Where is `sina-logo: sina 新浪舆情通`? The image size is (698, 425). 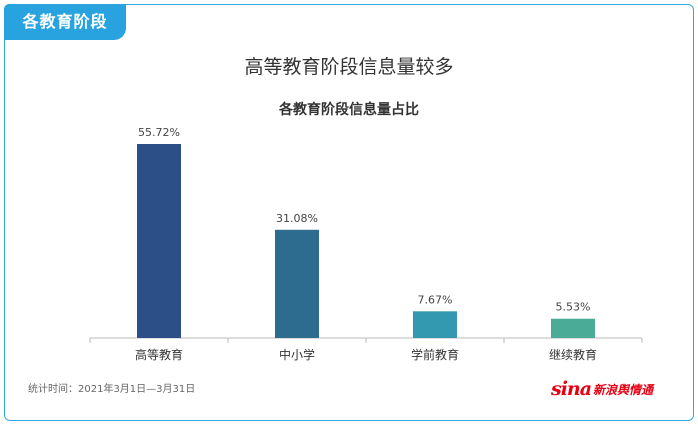 sina-logo: sina 新浪舆情通 is located at coordinates (602, 389).